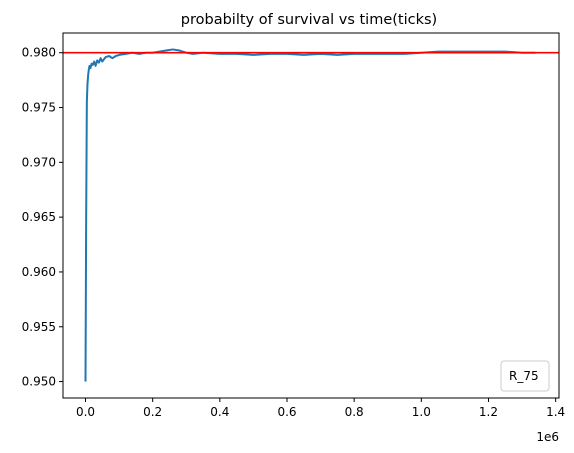 This screenshot has height=453, width=574. I want to click on x-tick-label: 0.2, so click(152, 412).